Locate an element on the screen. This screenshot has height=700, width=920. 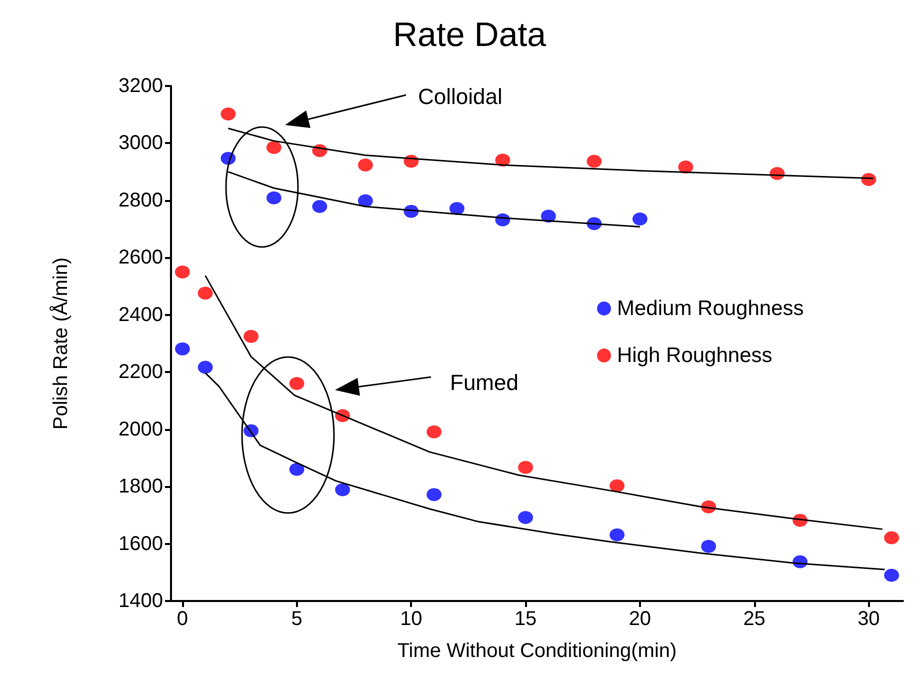
y-tick-label: 3200 is located at coordinates (140, 86).